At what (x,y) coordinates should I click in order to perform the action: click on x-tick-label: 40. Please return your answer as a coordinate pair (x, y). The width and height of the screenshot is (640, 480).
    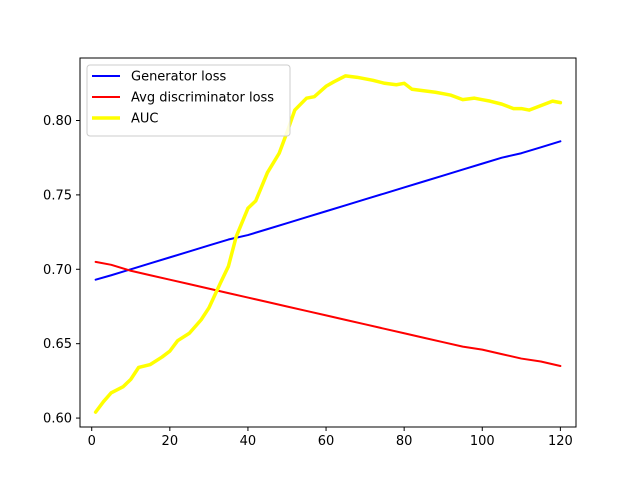
    Looking at the image, I should click on (248, 441).